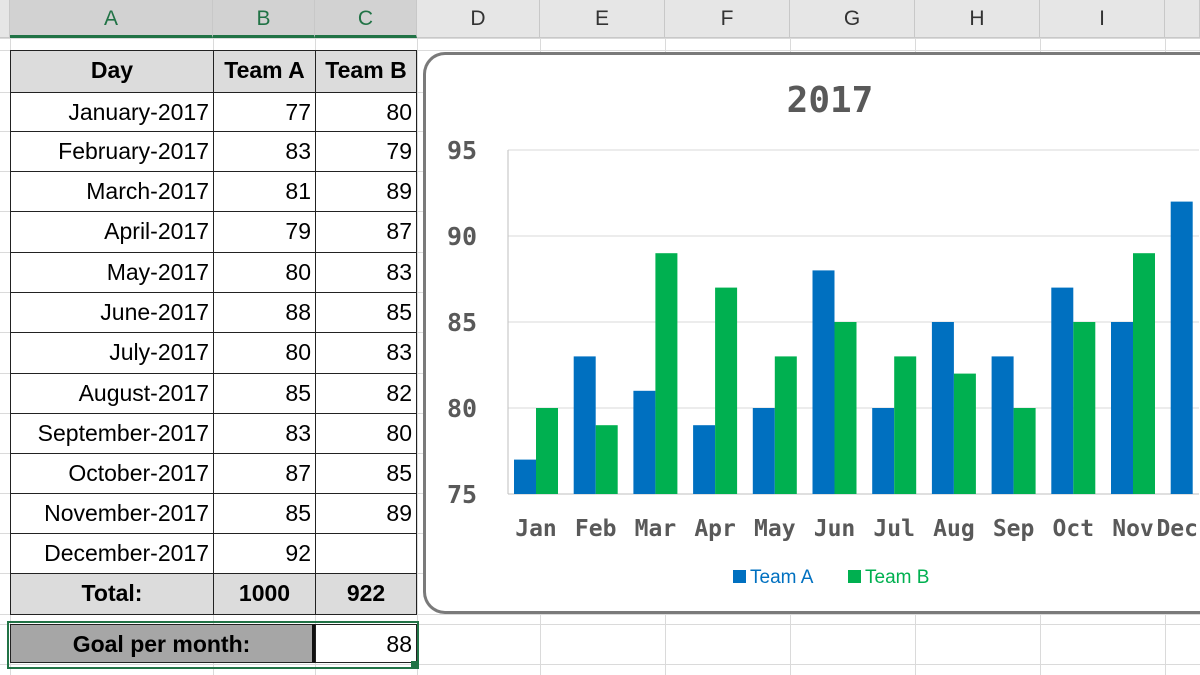 The height and width of the screenshot is (675, 1200). Describe the element at coordinates (536, 529) in the screenshot. I see `x-tick-label: Jan` at that location.